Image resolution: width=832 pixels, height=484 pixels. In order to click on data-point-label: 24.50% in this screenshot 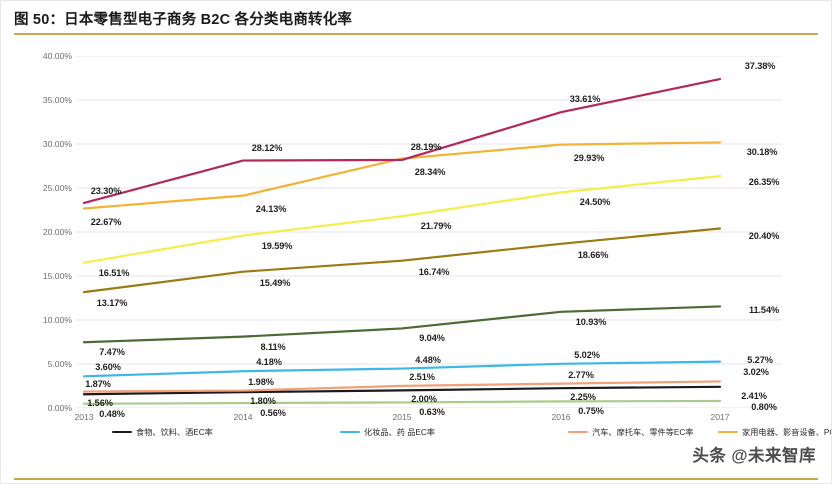, I will do `click(595, 202)`.